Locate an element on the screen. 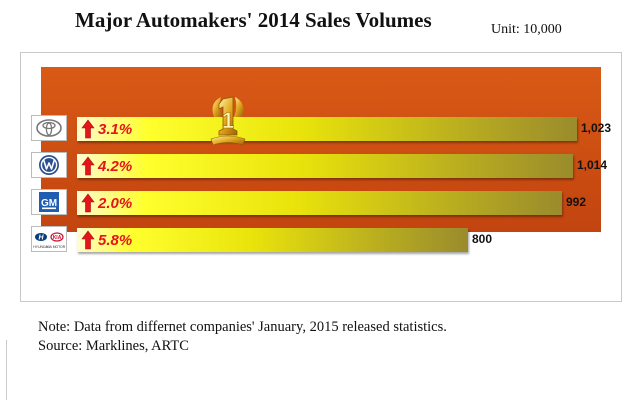 This screenshot has width=640, height=412. growth-label: 2.0% is located at coordinates (106, 203).